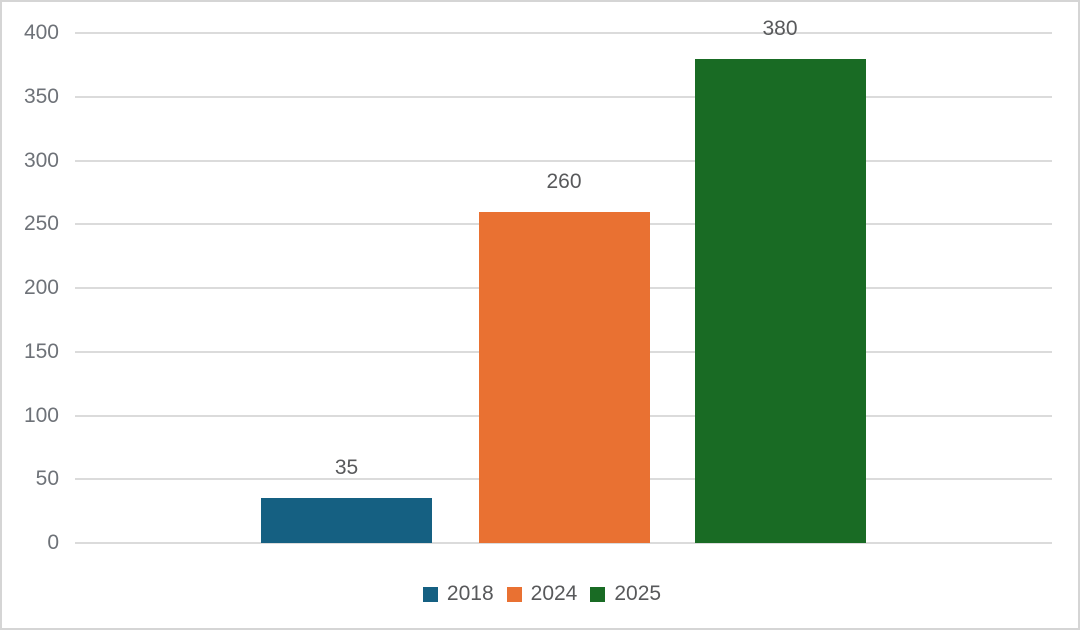 The width and height of the screenshot is (1080, 630). What do you see at coordinates (47, 479) in the screenshot?
I see `y-axis-tick-label: 50` at bounding box center [47, 479].